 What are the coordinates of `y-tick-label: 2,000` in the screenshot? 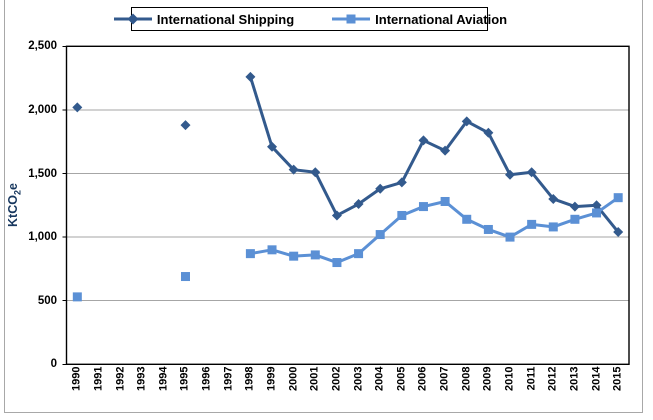 It's located at (42, 109).